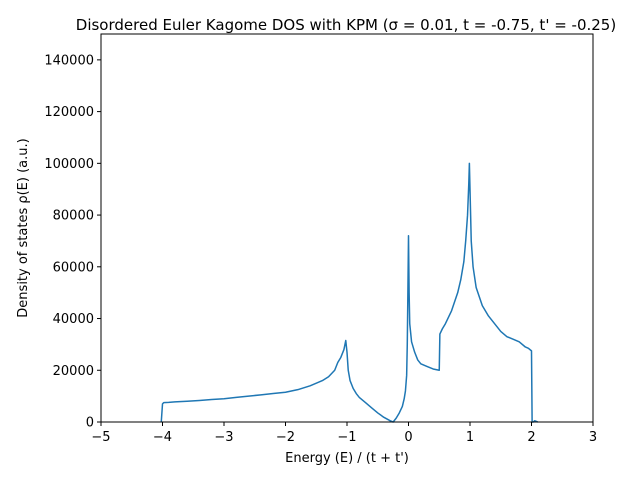 Image resolution: width=640 pixels, height=480 pixels. I want to click on x-axis-label: Energy (E) / (t + t'), so click(347, 458).